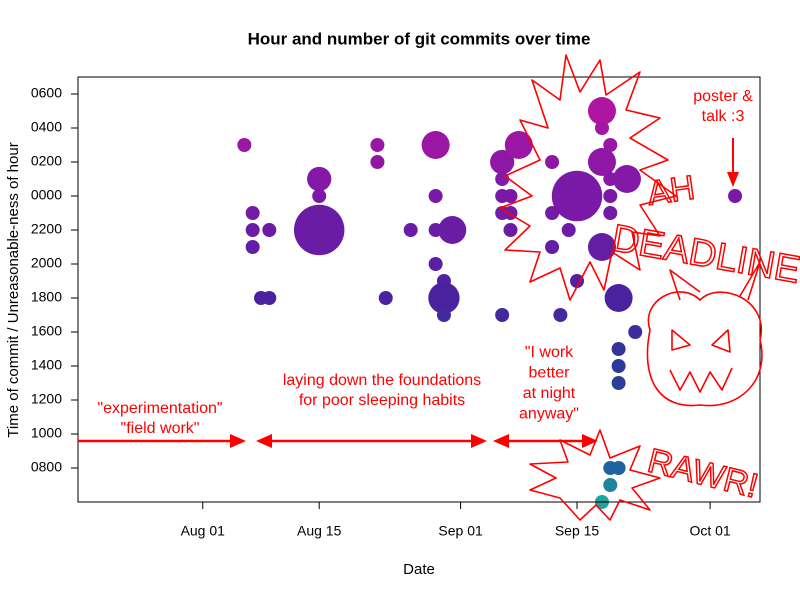 The height and width of the screenshot is (600, 800). I want to click on y-tick-label: 1600, so click(46, 331).